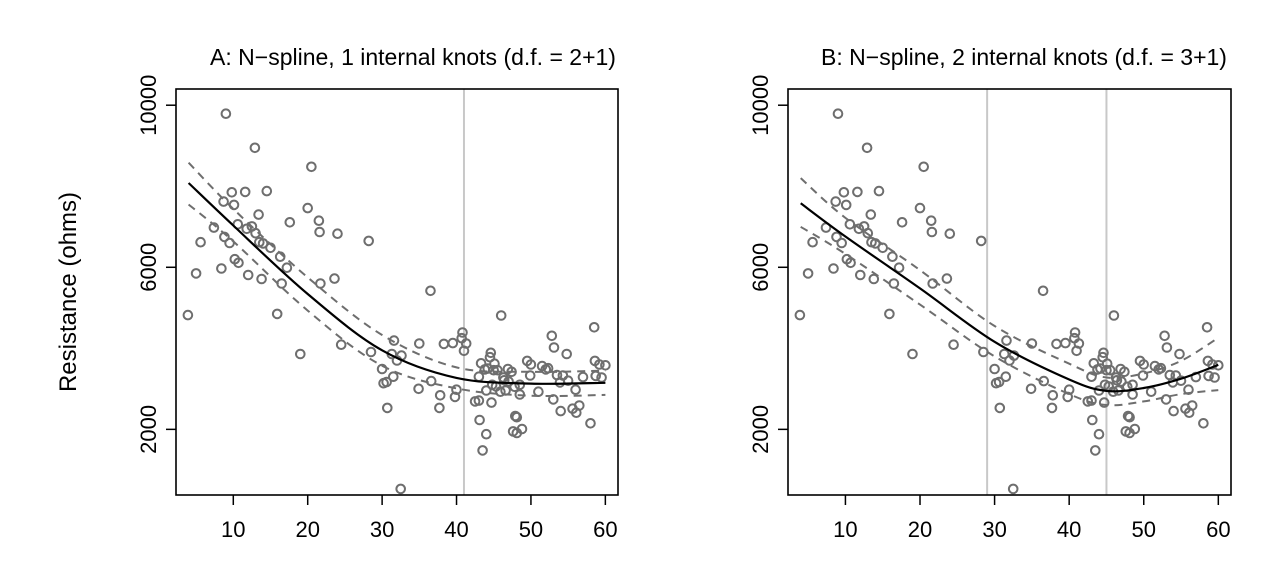 The height and width of the screenshot is (564, 1279). What do you see at coordinates (1009, 297) in the screenshot?
I see `fitted-spline` at bounding box center [1009, 297].